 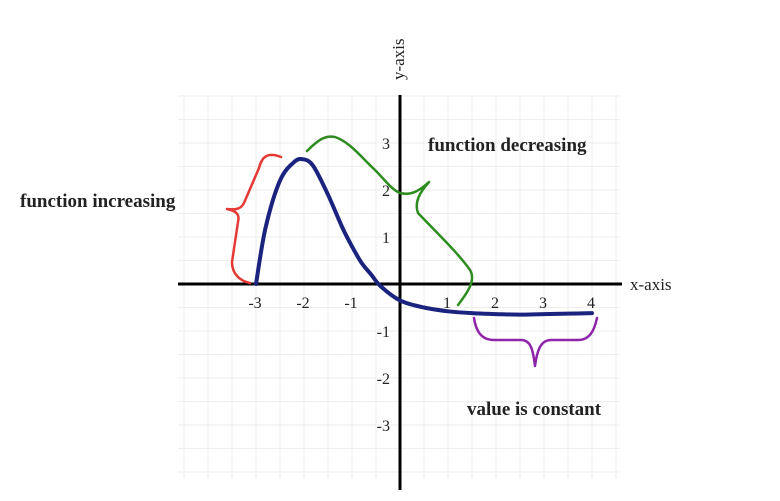 What do you see at coordinates (254, 303) in the screenshot?
I see `x-tick-label: -3` at bounding box center [254, 303].